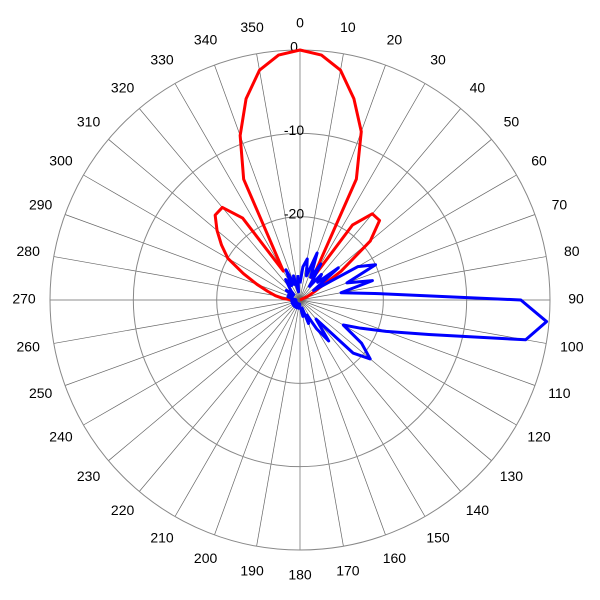  I want to click on angle-label: 30, so click(438, 60).